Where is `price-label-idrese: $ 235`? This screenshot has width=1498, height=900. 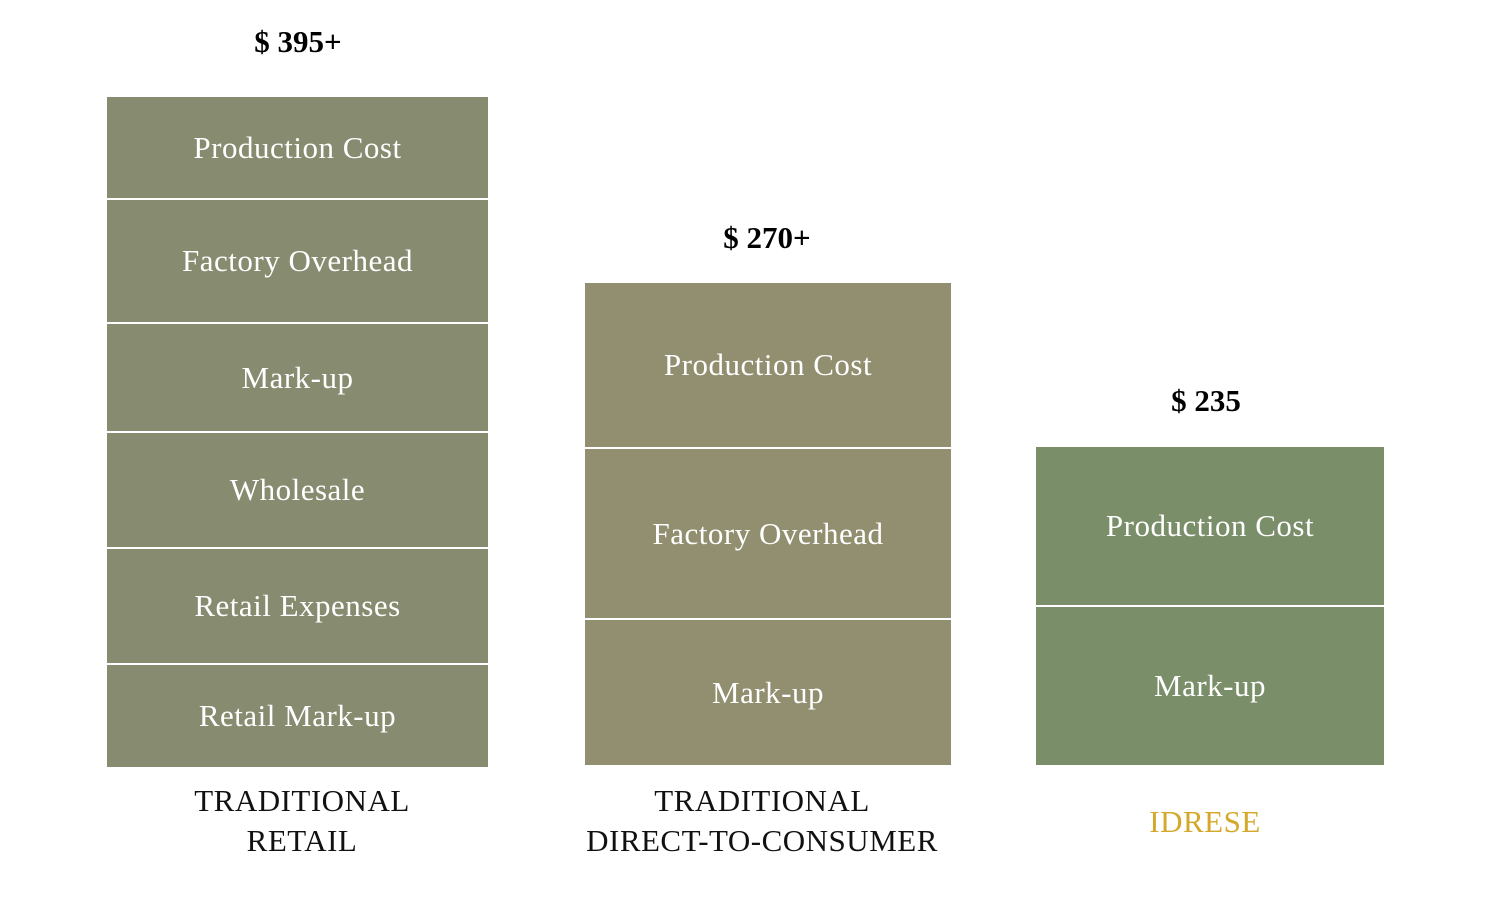
price-label-idrese: $ 235 is located at coordinates (1206, 400).